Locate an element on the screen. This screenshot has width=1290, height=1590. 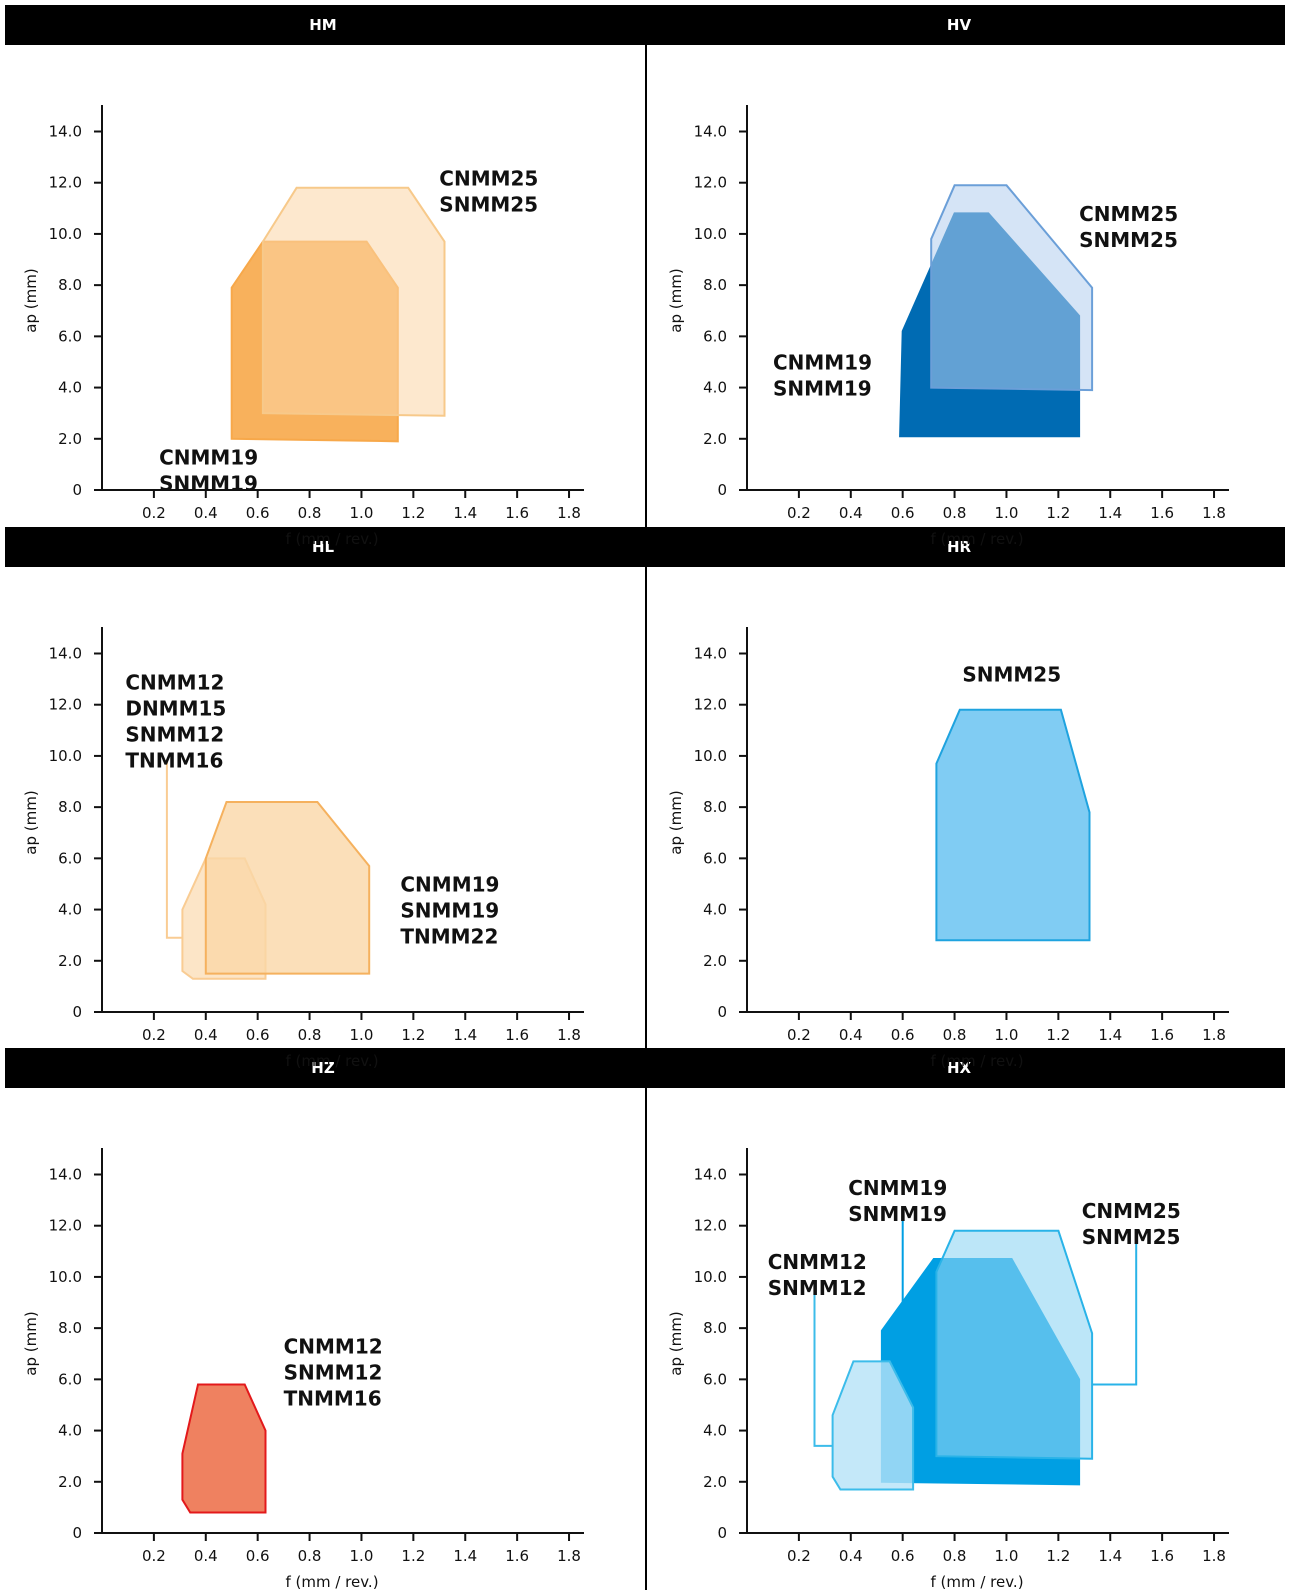
panel-title-hz: HZ is located at coordinates (323, 1068).